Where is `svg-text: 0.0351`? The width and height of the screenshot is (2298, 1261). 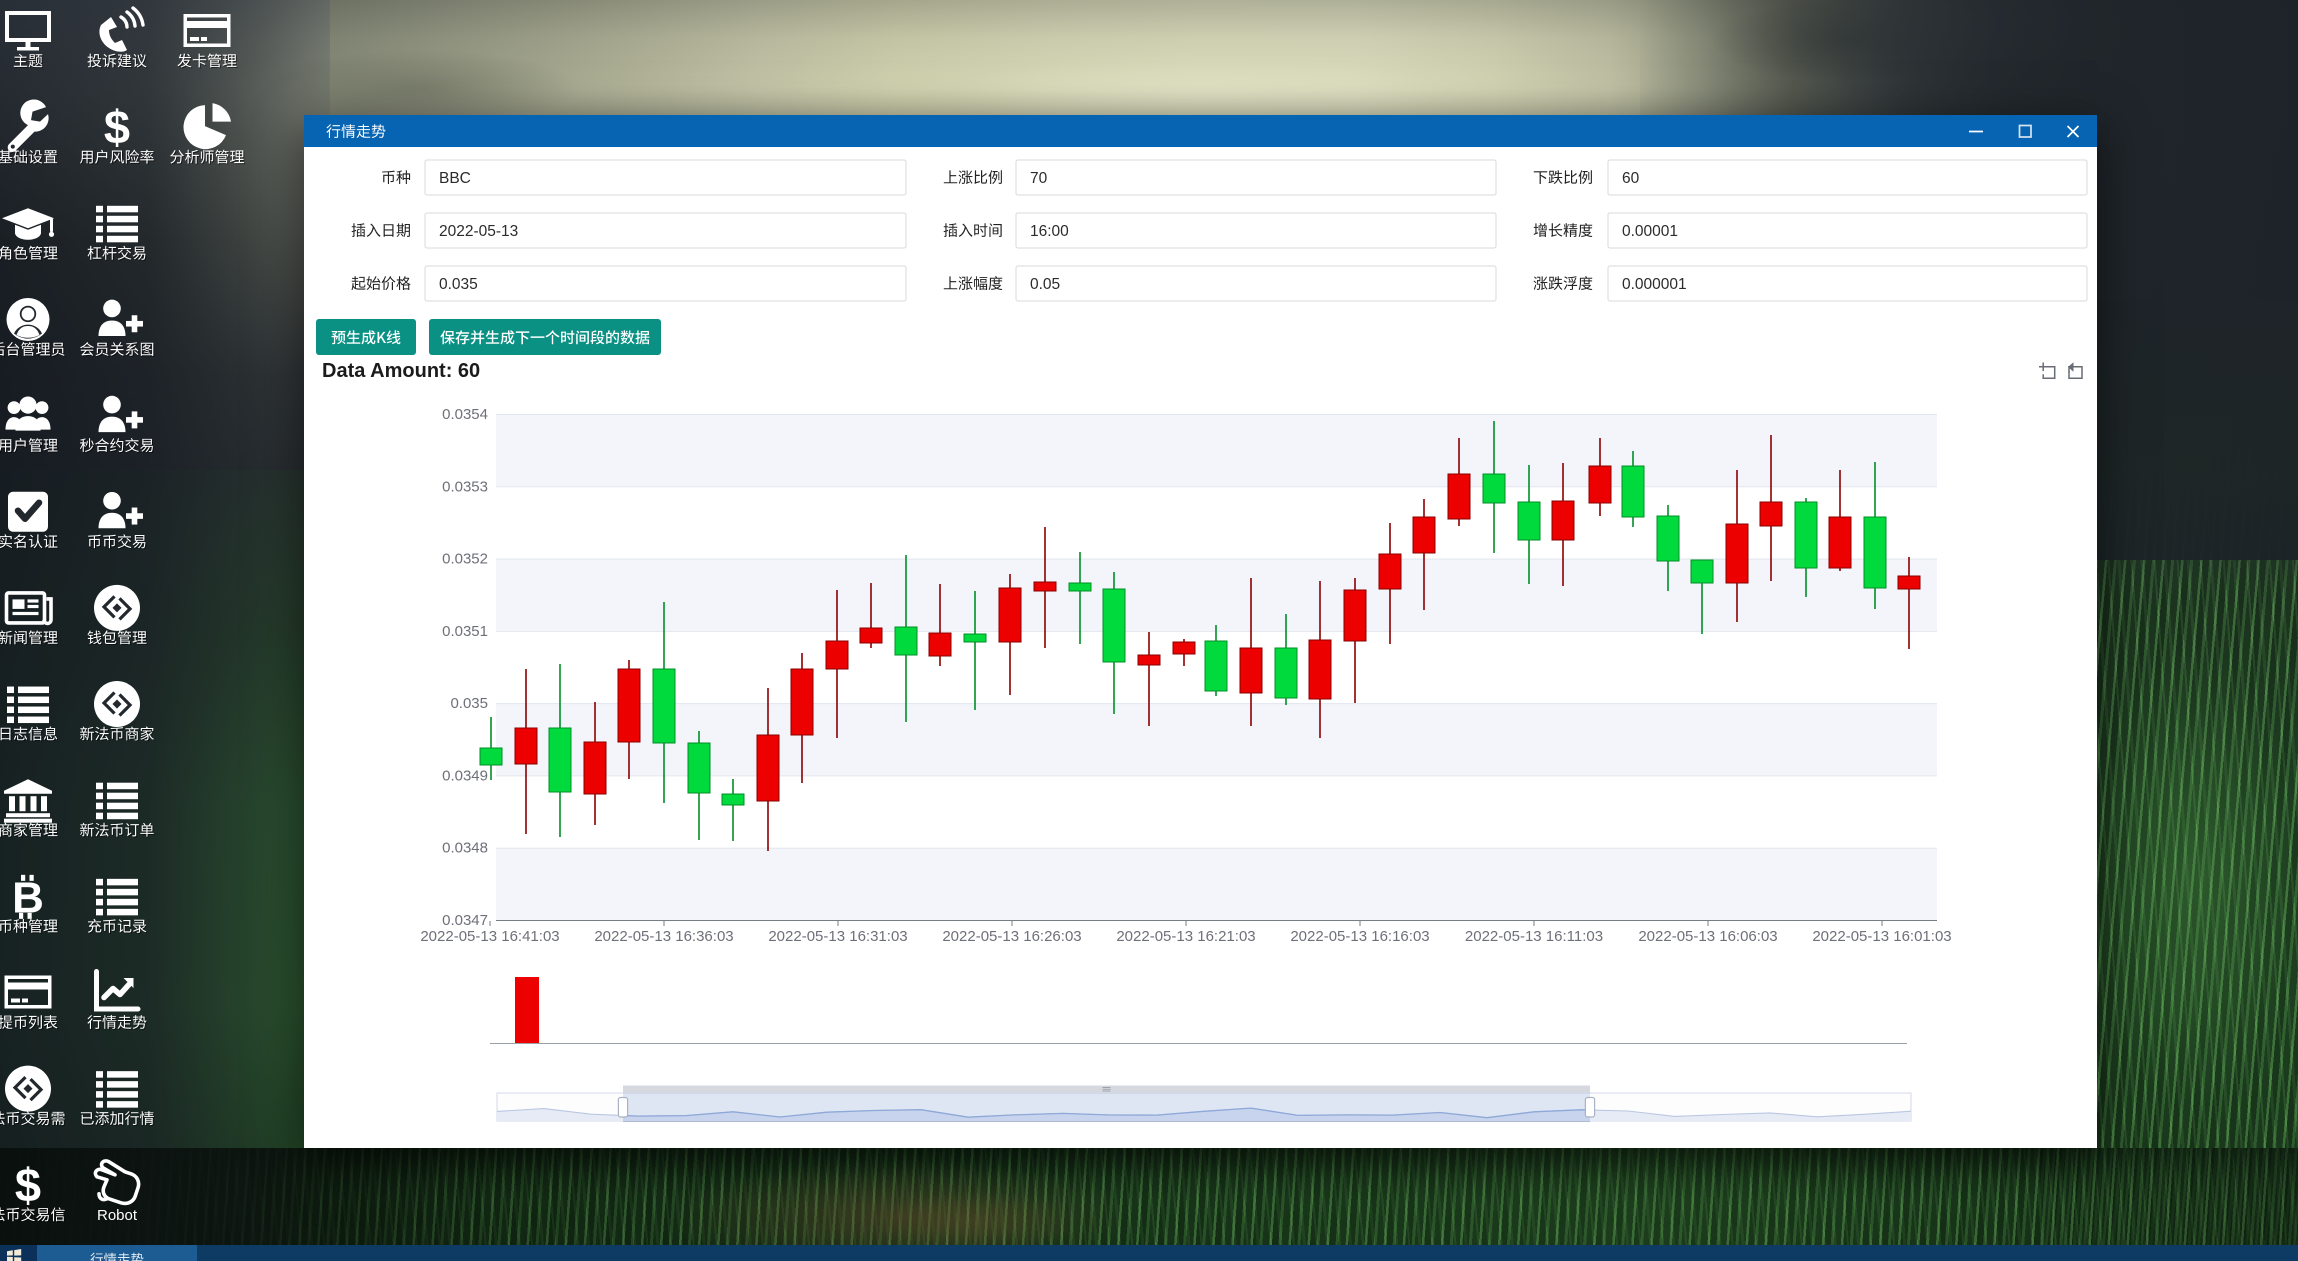
svg-text: 0.0351 is located at coordinates (465, 631).